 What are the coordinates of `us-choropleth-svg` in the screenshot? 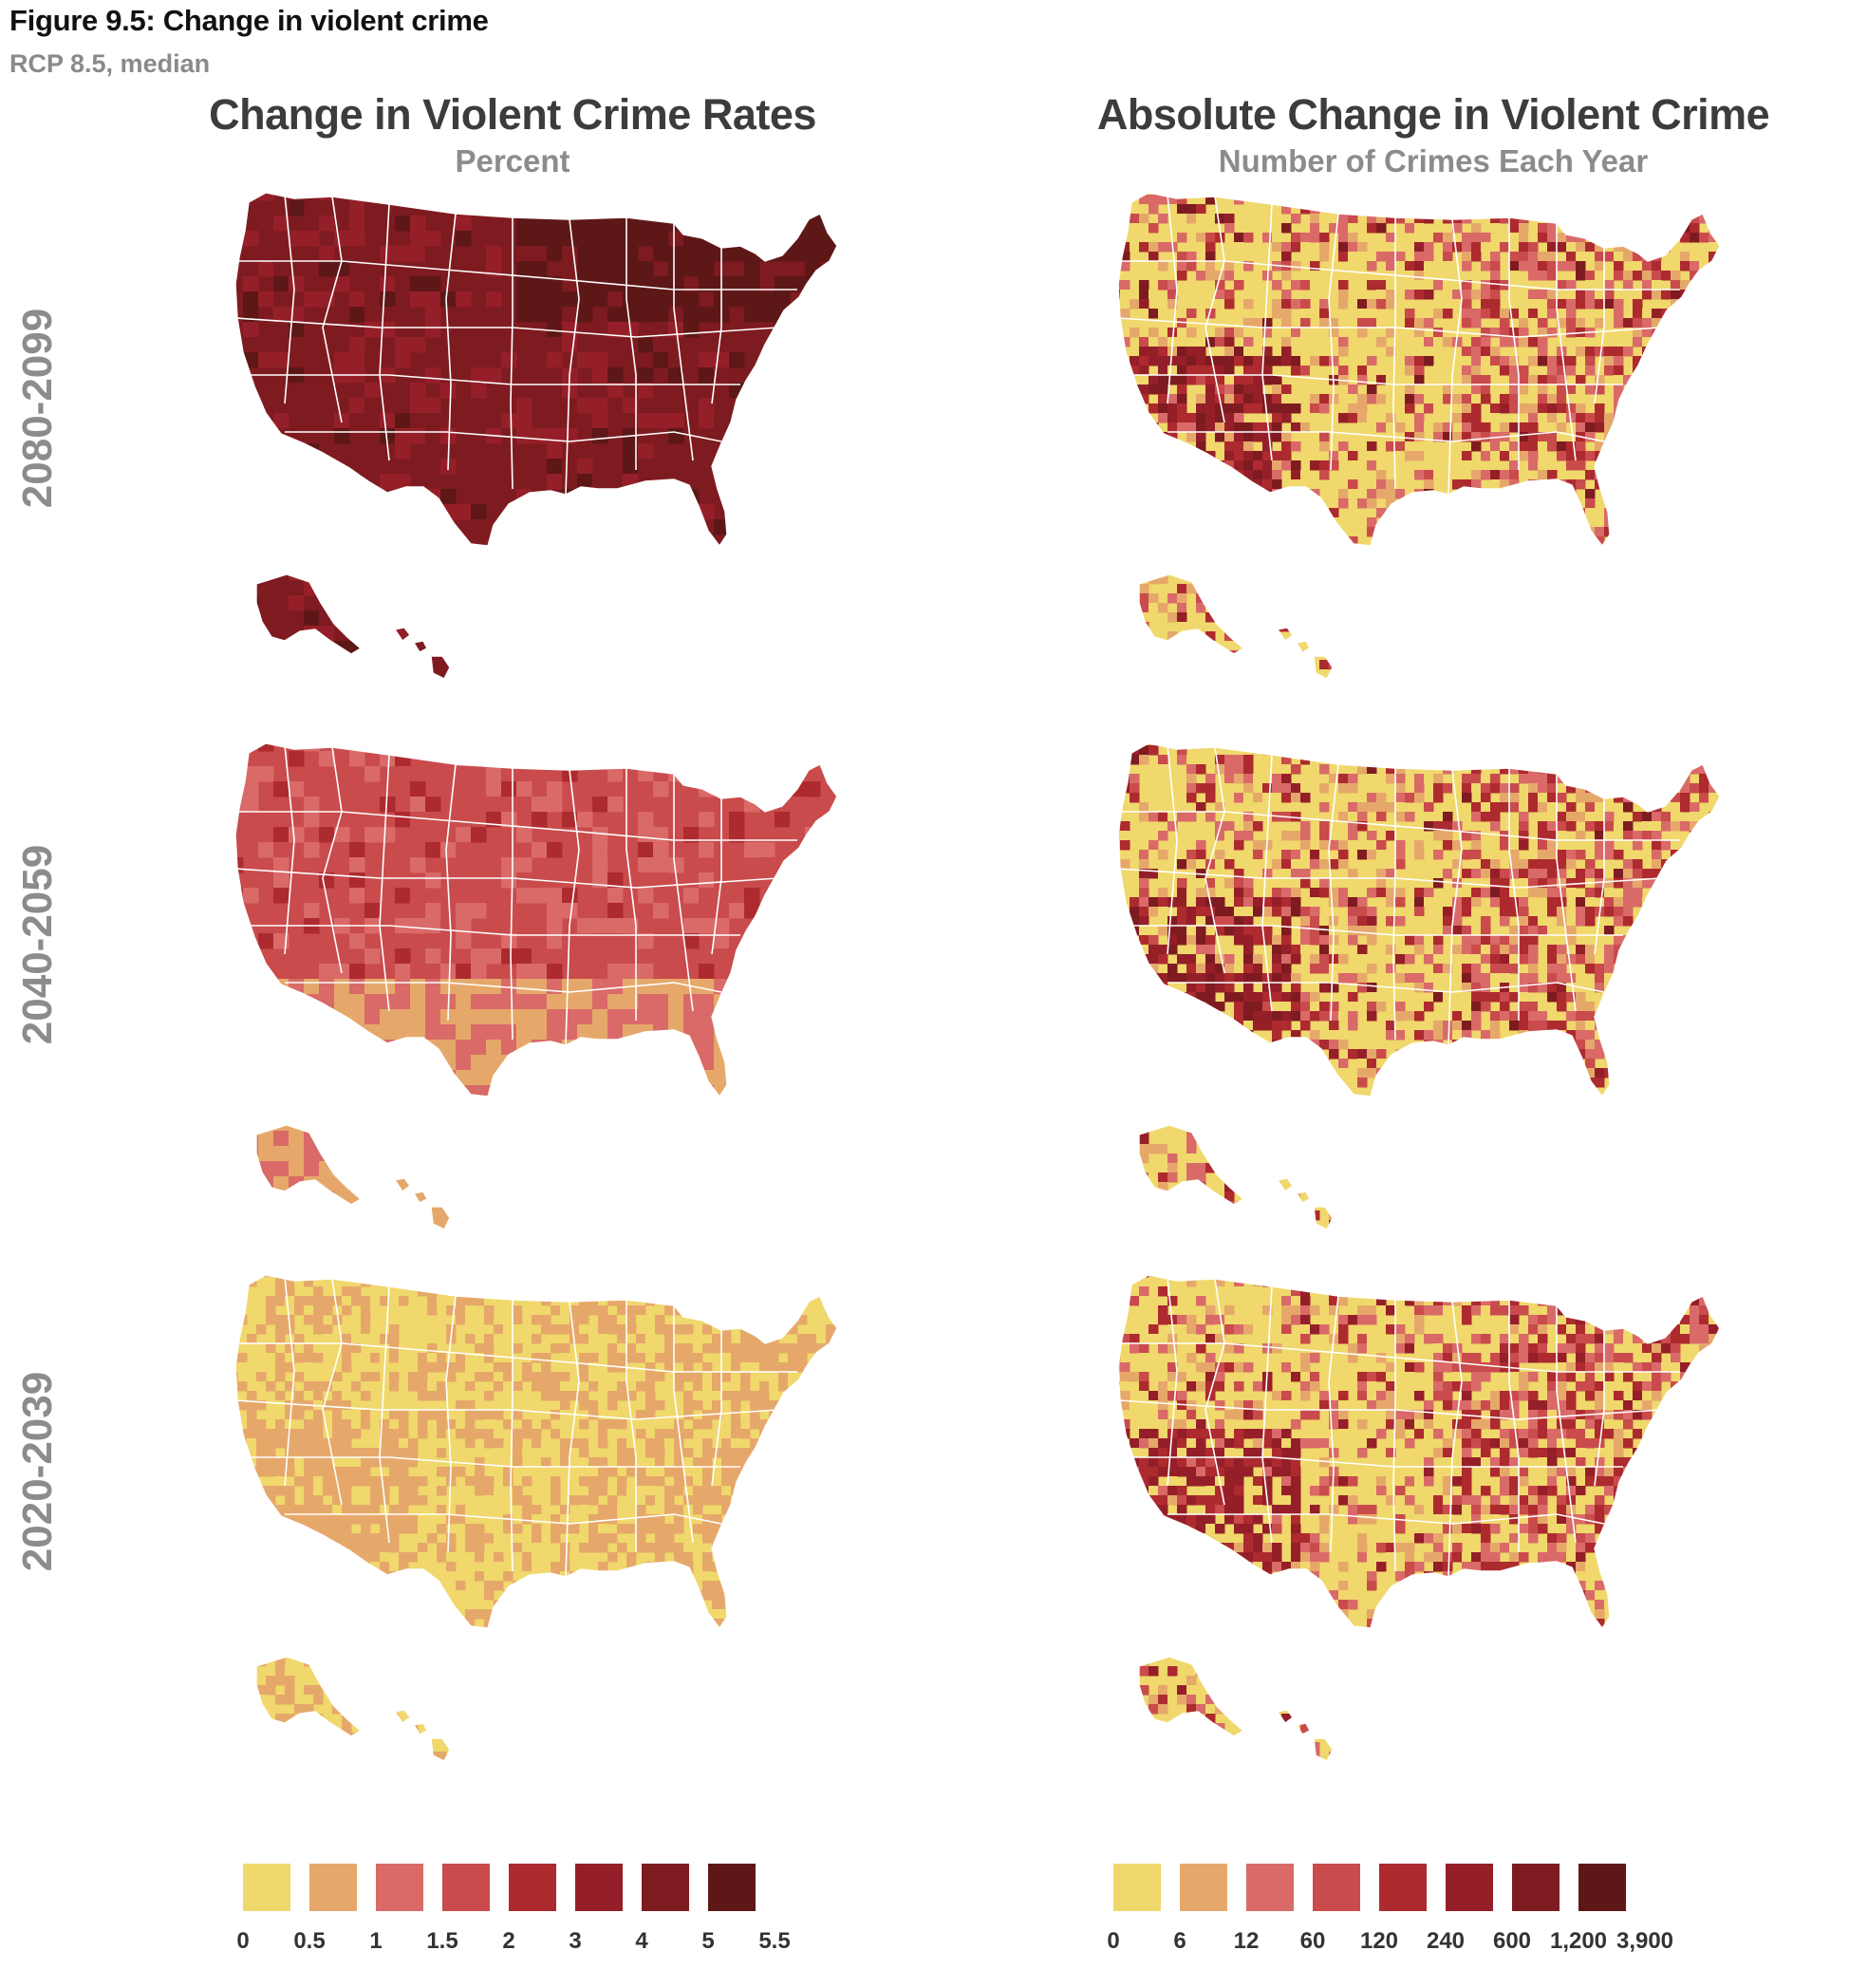 It's located at (1419, 986).